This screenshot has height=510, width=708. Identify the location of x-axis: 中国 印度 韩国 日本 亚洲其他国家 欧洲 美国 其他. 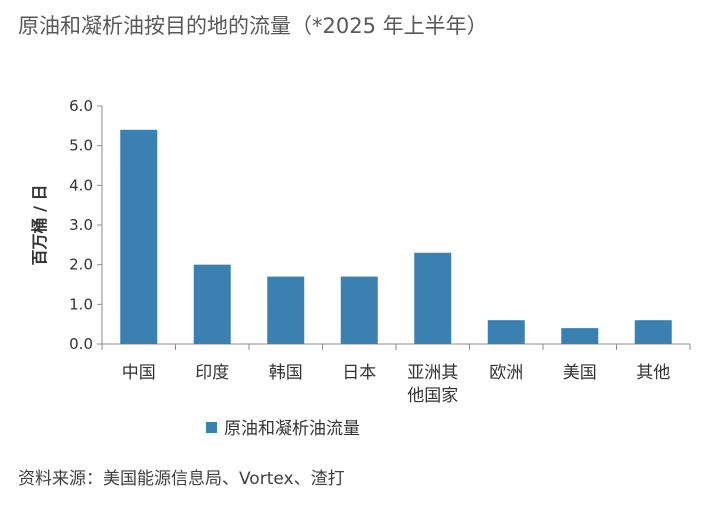
(396, 374).